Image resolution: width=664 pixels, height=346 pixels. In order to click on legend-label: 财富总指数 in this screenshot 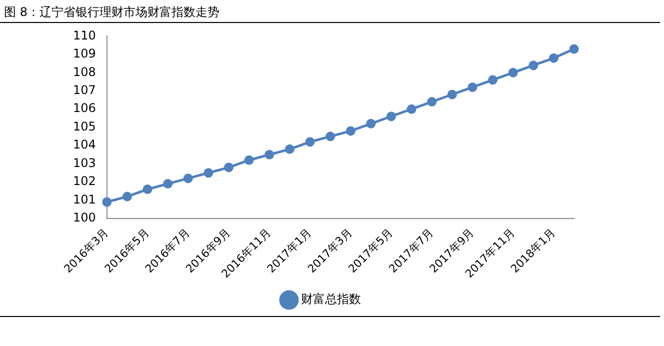, I will do `click(331, 299)`.